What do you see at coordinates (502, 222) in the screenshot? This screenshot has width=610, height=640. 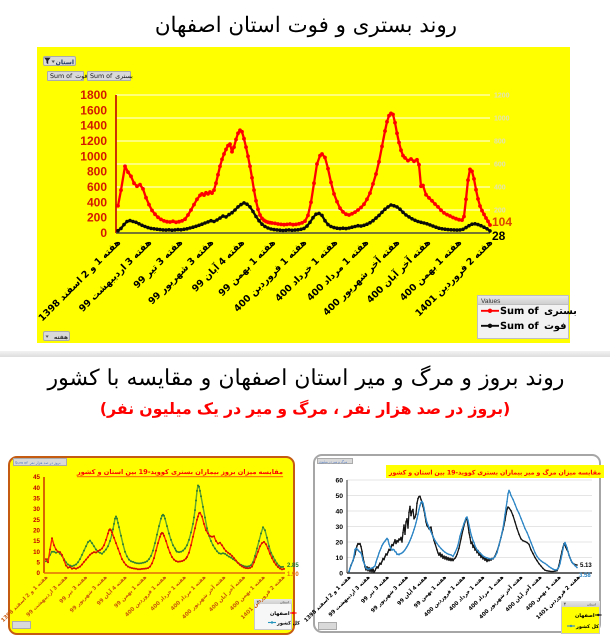 I see `svg-text: 104` at bounding box center [502, 222].